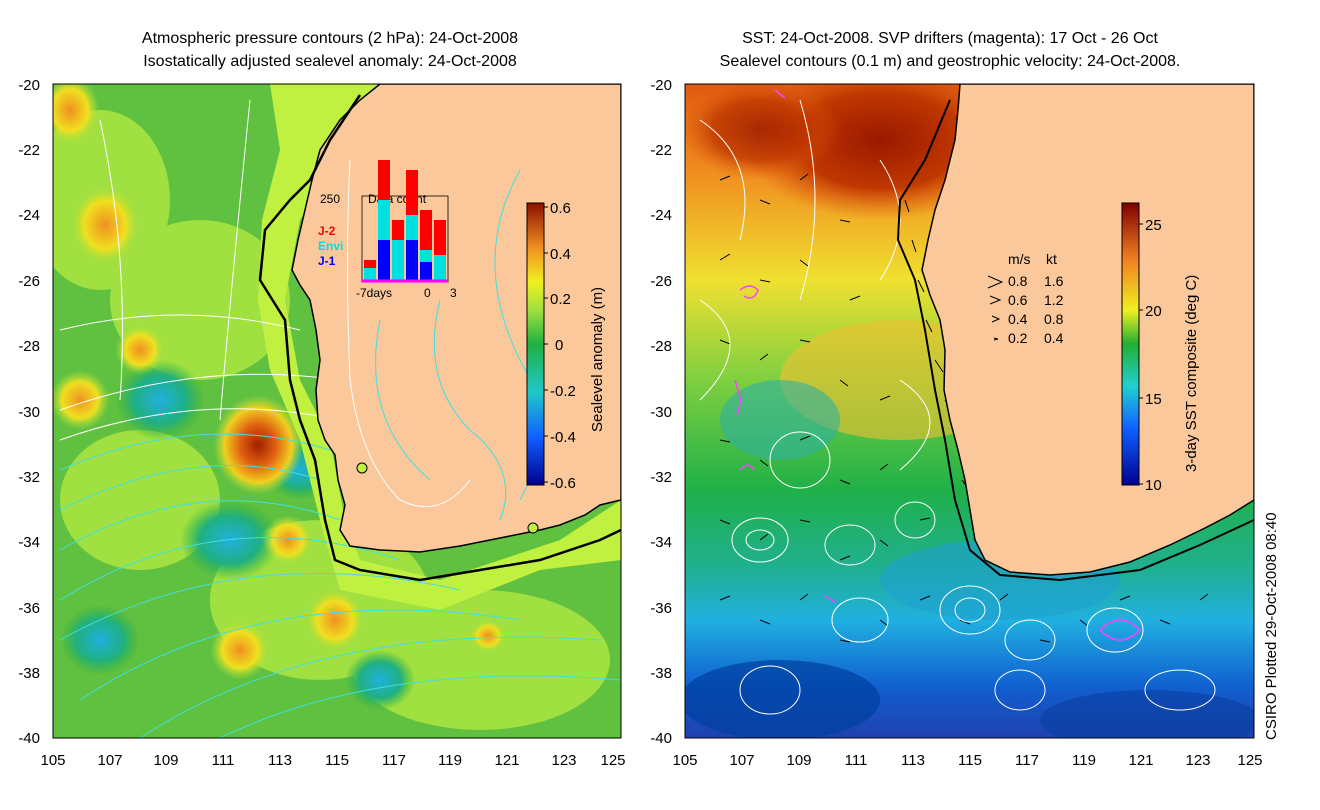 This screenshot has width=1320, height=810. What do you see at coordinates (1160, 348) in the screenshot?
I see `sst-colorbar: 25 20 15 10 3-day SST composite (deg C)` at bounding box center [1160, 348].